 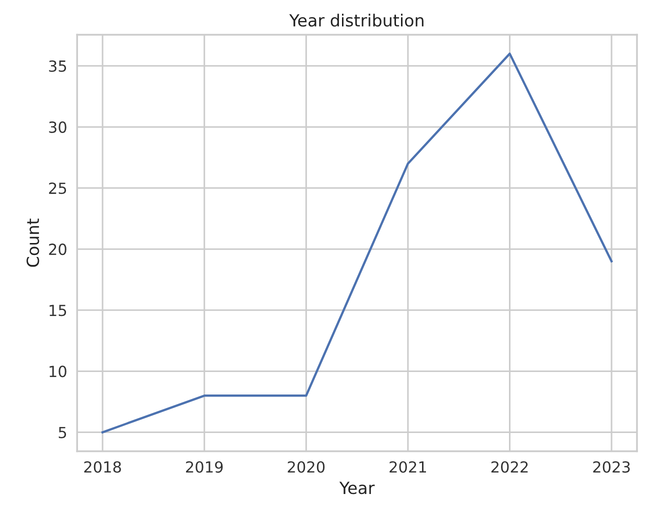 I want to click on x-tick-label: 2020, so click(x=306, y=467).